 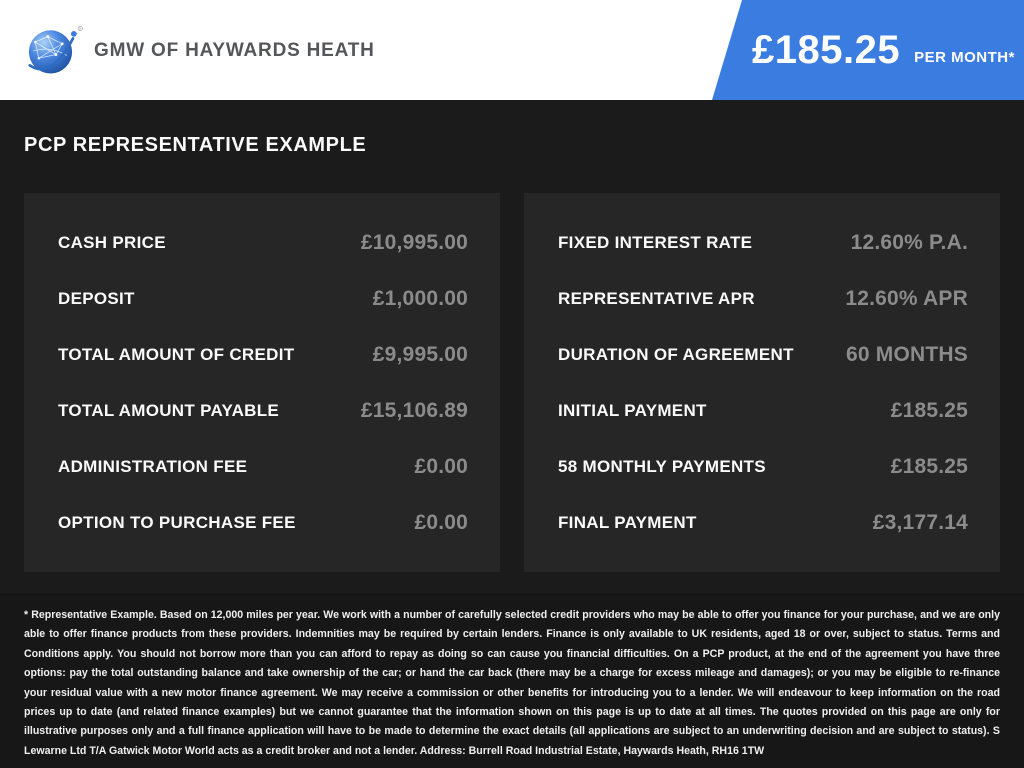 I want to click on finance-label: OPTION TO PURCHASE FEE, so click(x=177, y=522).